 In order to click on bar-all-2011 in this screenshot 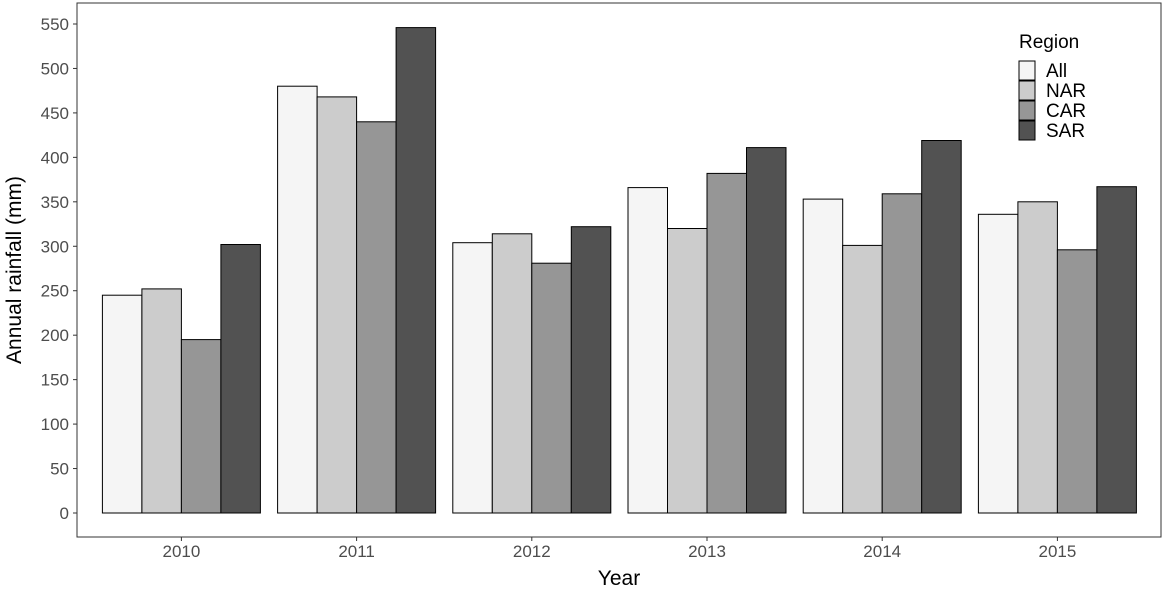, I will do `click(297, 299)`.